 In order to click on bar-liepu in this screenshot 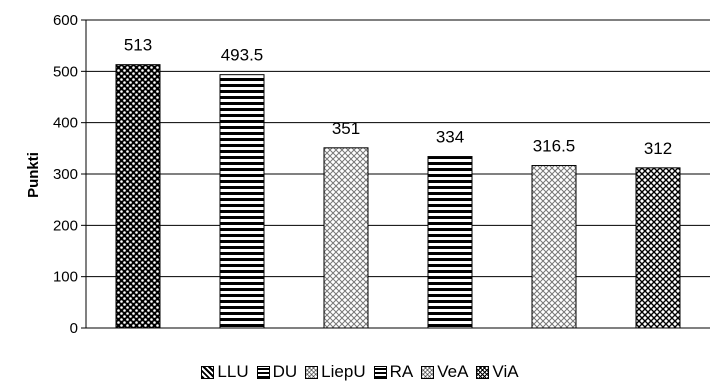, I will do `click(346, 238)`.